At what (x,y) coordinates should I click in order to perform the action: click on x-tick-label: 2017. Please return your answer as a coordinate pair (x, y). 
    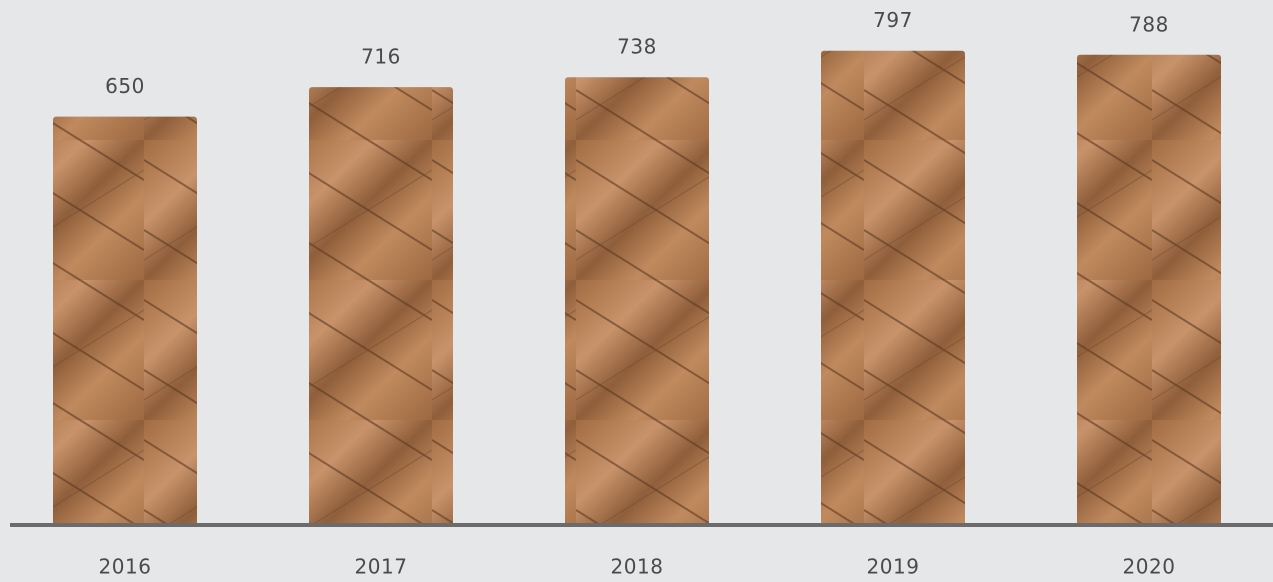
    Looking at the image, I should click on (381, 567).